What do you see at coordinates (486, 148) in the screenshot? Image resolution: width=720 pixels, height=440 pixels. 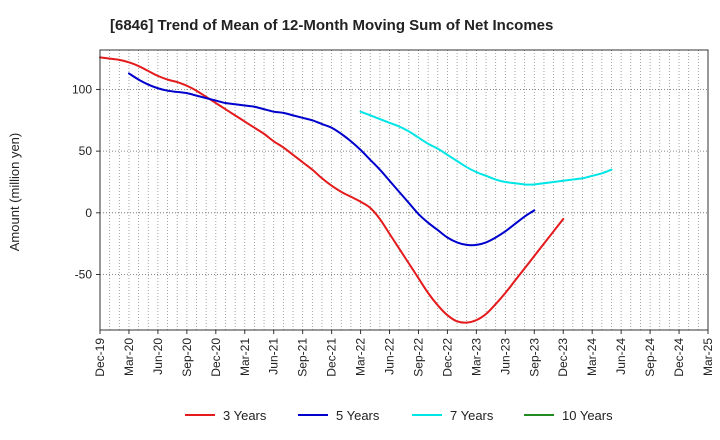 I see `series-line-7-years` at bounding box center [486, 148].